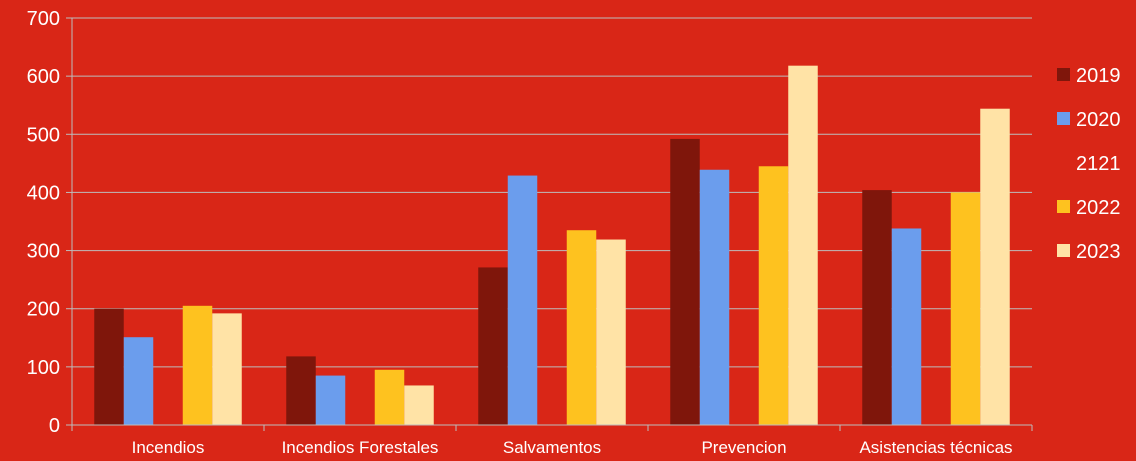 The width and height of the screenshot is (1136, 461). Describe the element at coordinates (743, 447) in the screenshot. I see `x-category-label: Prevencion` at that location.